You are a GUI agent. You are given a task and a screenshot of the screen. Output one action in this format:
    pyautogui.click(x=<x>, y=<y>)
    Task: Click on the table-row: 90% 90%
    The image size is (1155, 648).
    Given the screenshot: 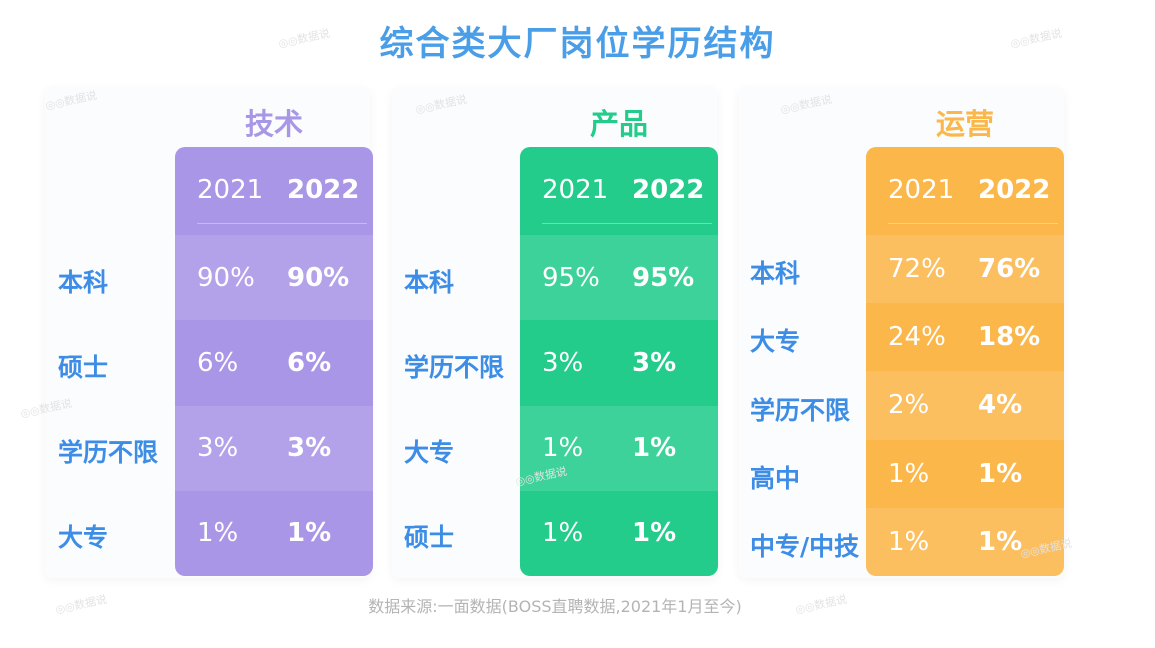 What is the action you would take?
    pyautogui.click(x=274, y=278)
    